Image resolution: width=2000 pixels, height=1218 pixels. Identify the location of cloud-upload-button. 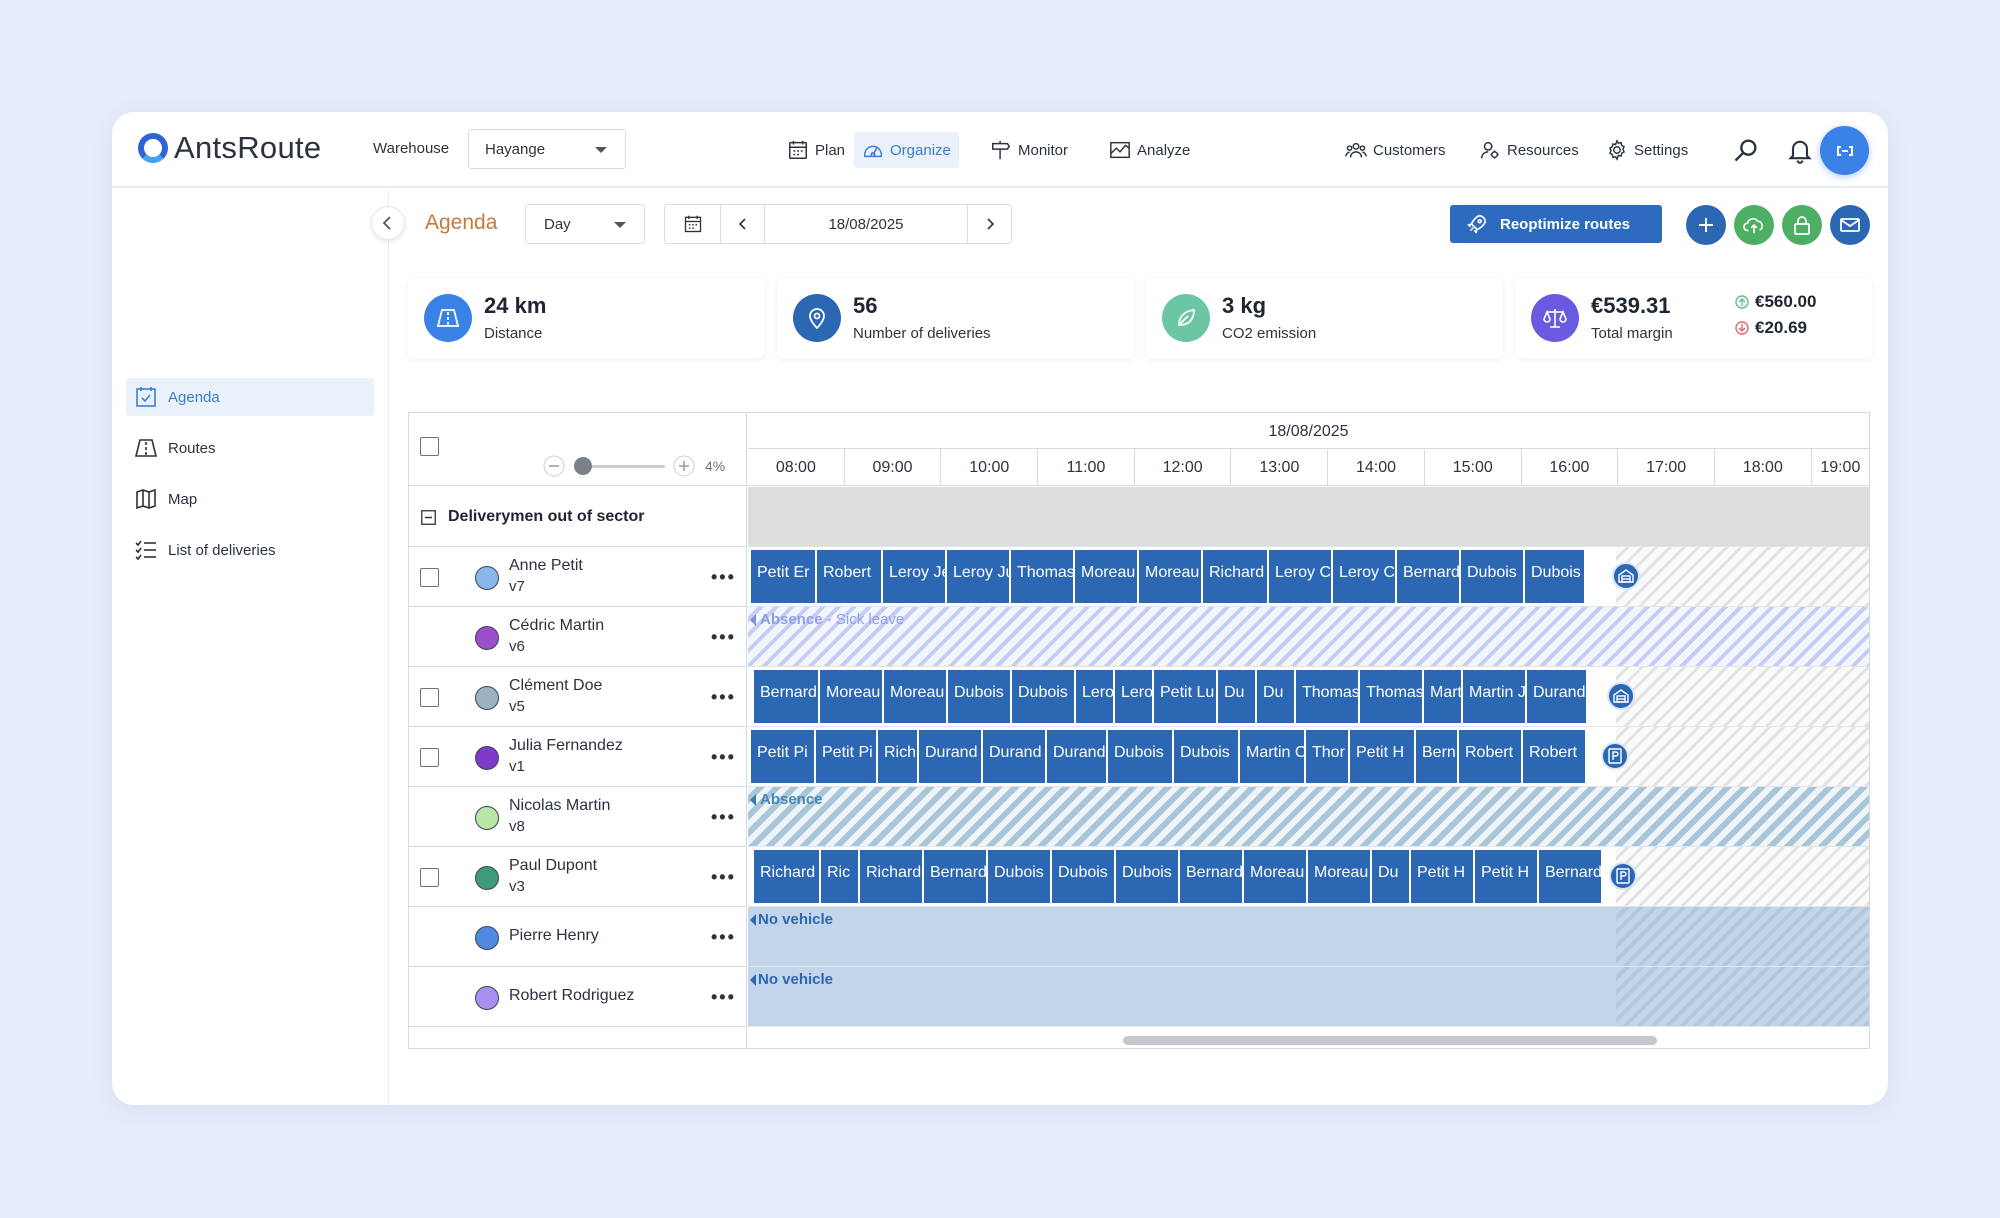
(1754, 225).